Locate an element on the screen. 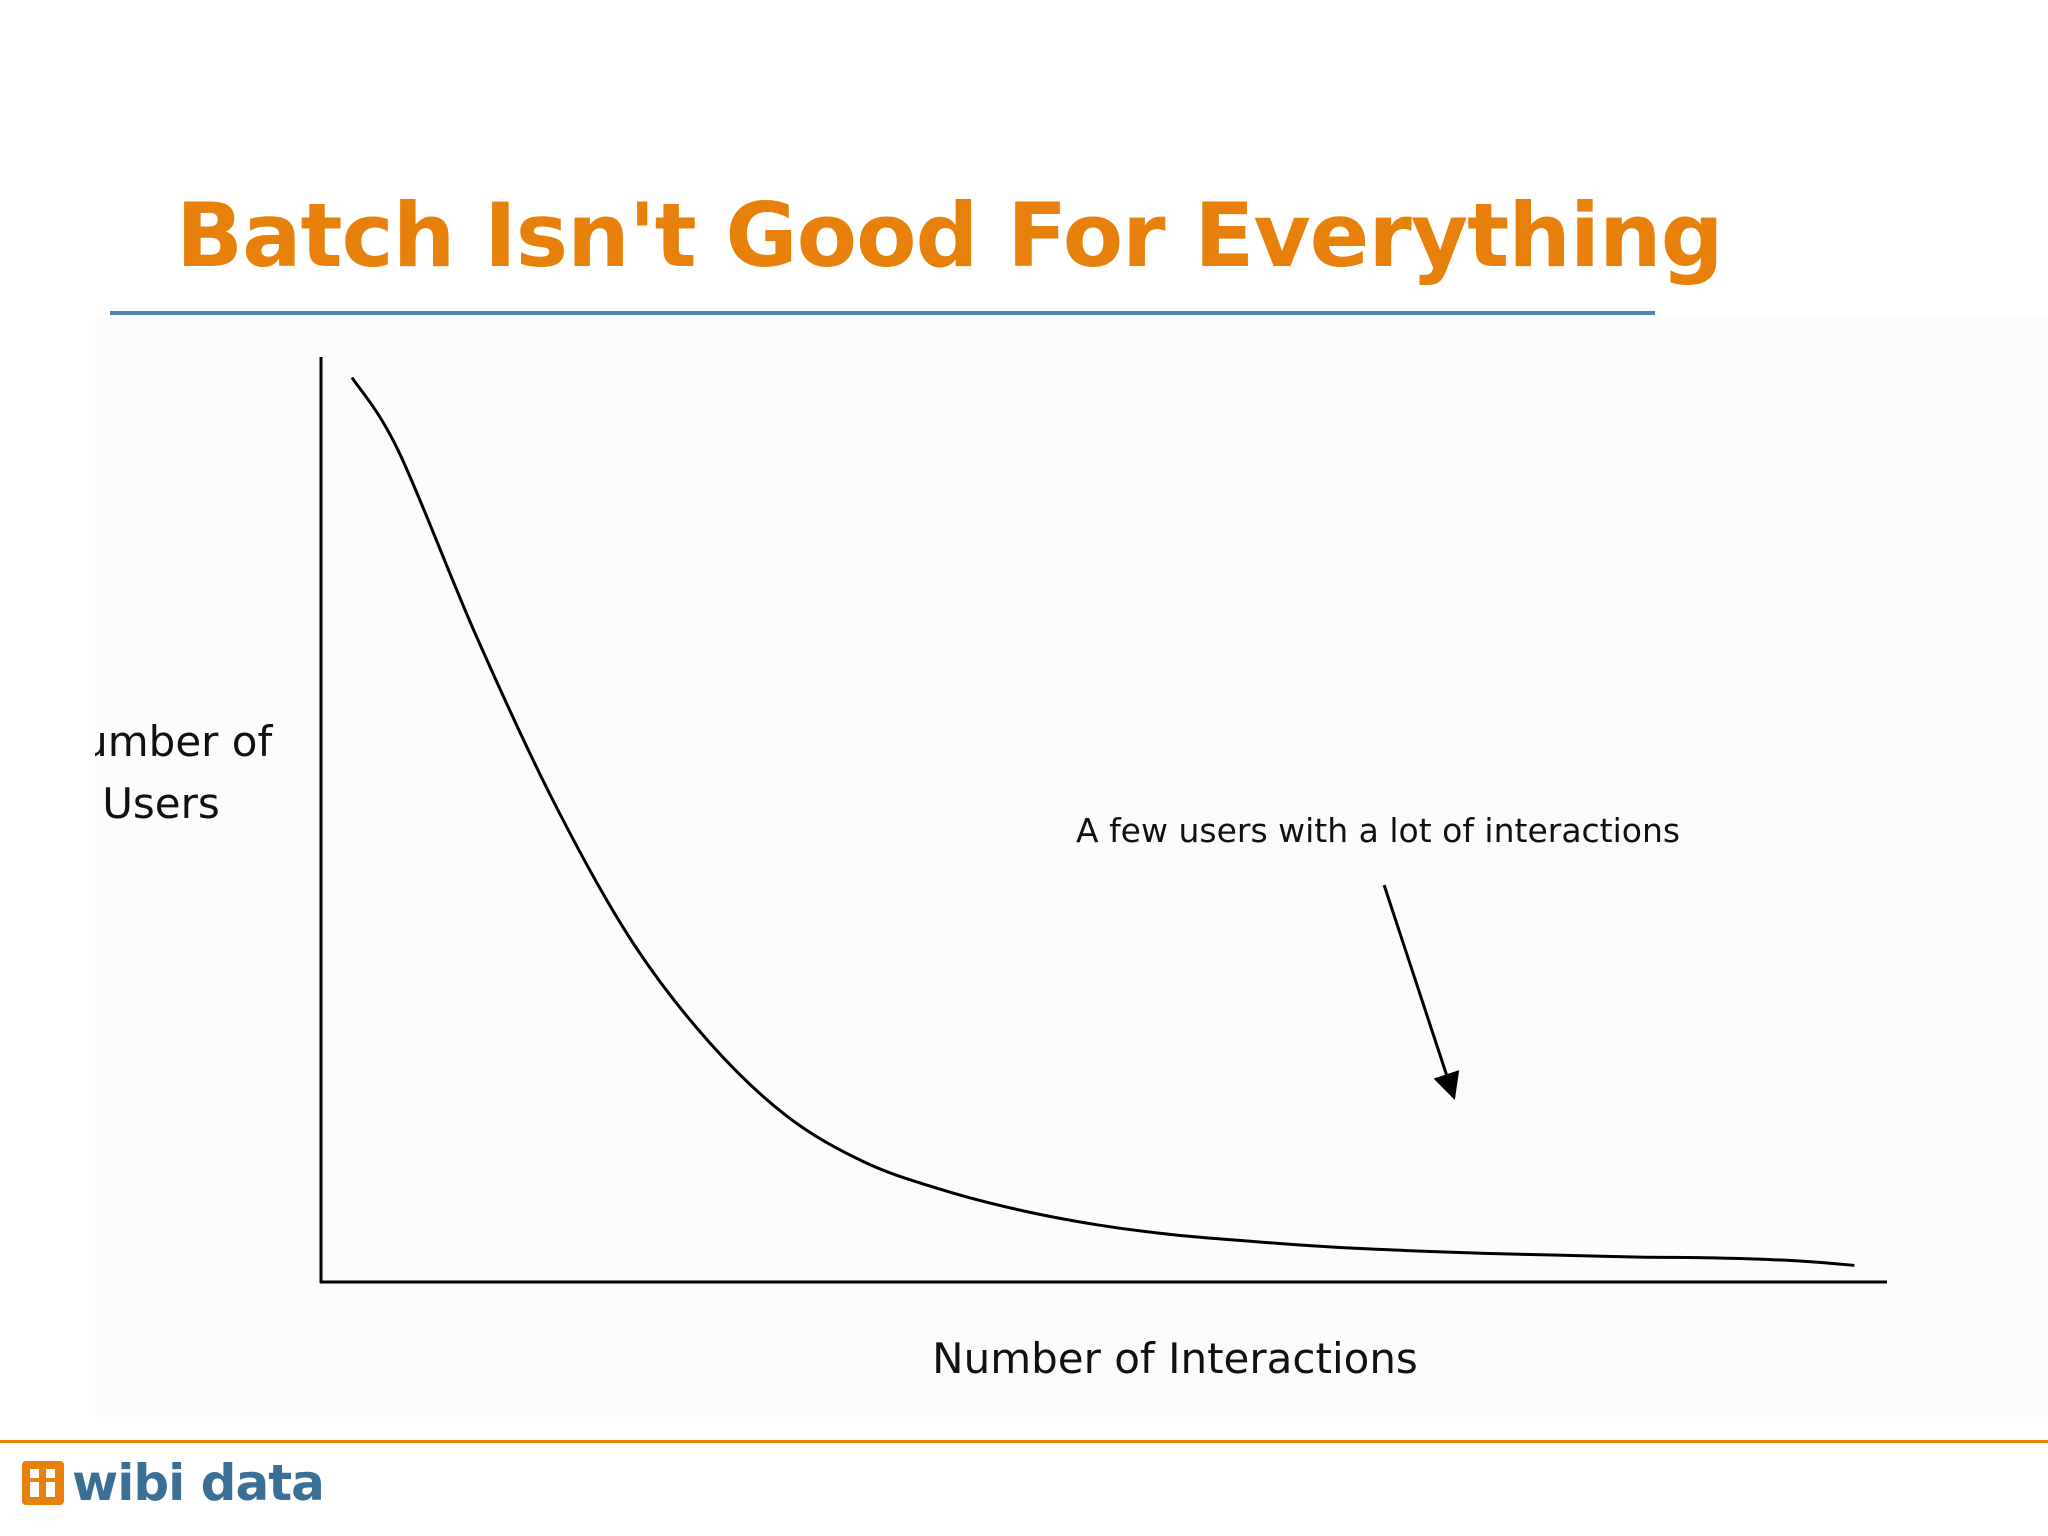 This screenshot has width=2048, height=1536. y-axis-label-line-1: Number of is located at coordinates (184, 741).